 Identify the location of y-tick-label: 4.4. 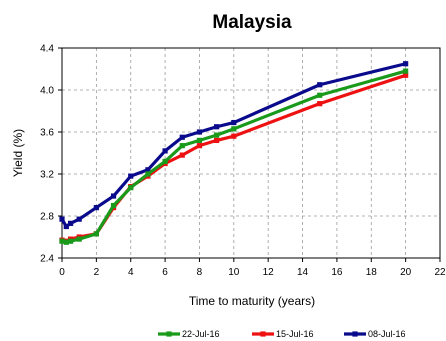
(47, 49).